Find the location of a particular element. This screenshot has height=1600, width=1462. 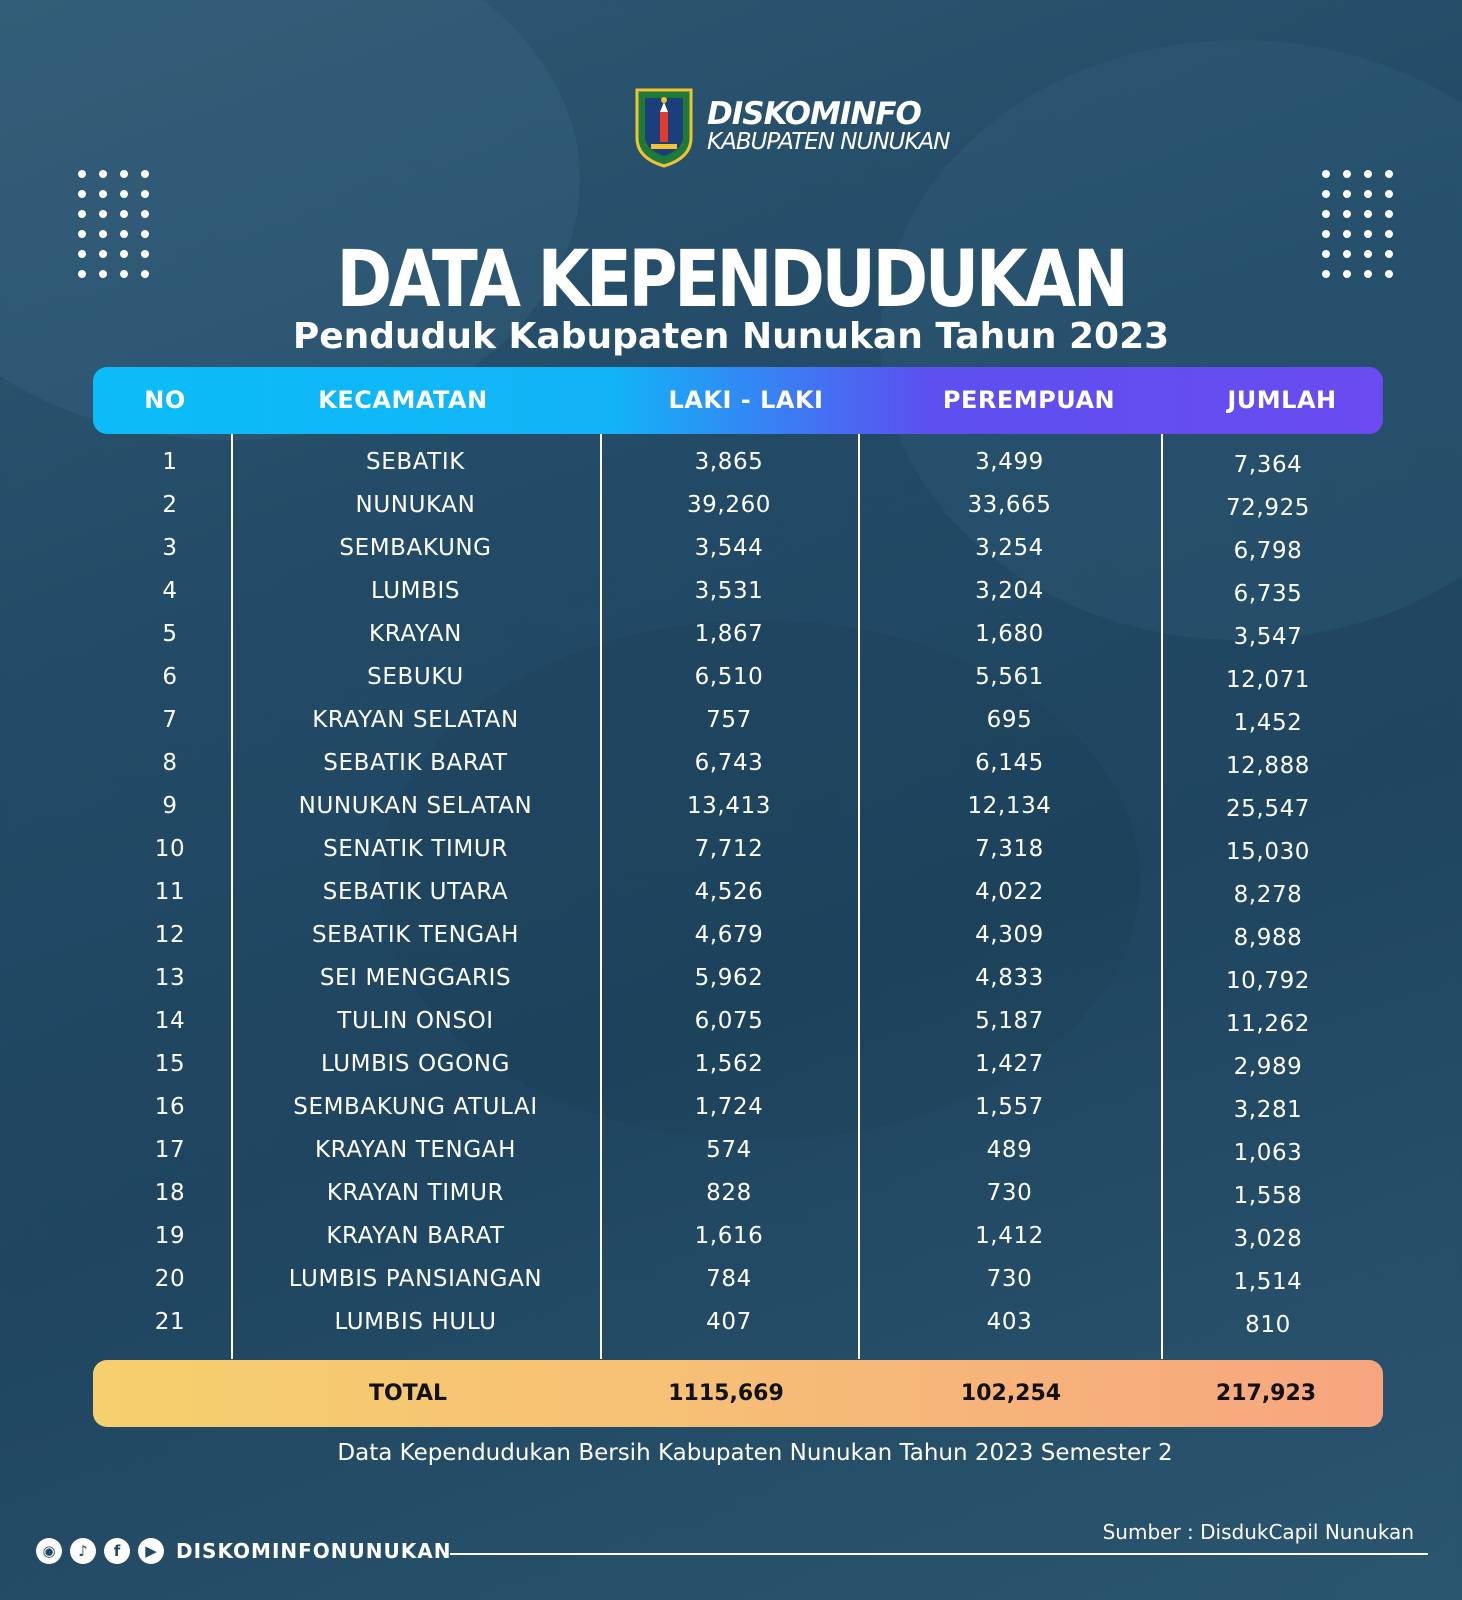

cell-laki-laki: 7,712 is located at coordinates (729, 849).